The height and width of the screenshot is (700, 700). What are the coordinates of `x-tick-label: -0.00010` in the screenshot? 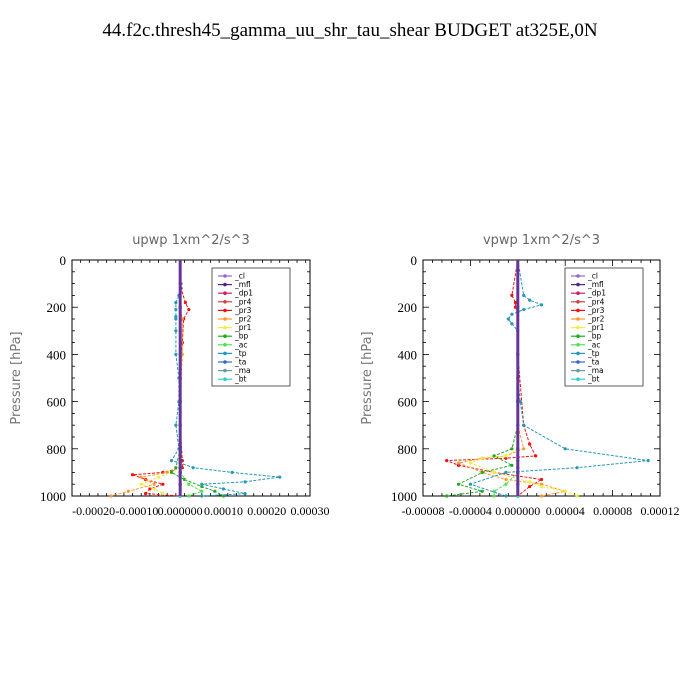 It's located at (136, 511).